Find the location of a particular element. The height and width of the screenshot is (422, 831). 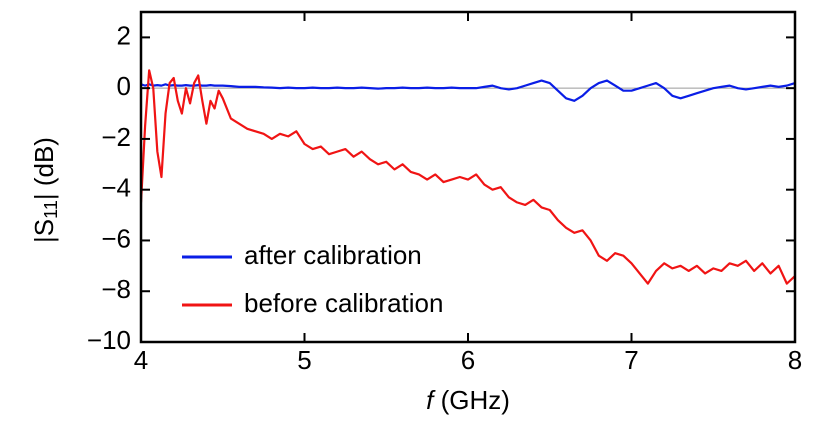

y-tick-label: −6 is located at coordinates (116, 238).